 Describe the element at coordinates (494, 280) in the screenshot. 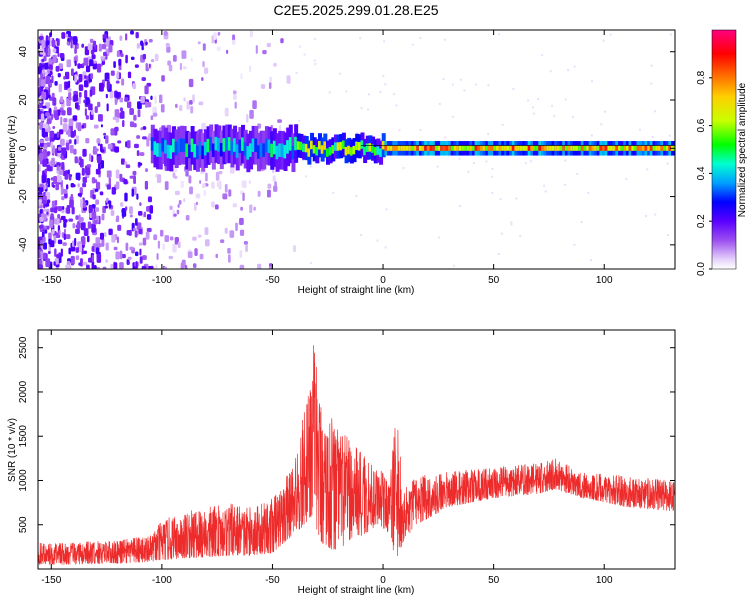

I see `x-tick-label: 50` at that location.